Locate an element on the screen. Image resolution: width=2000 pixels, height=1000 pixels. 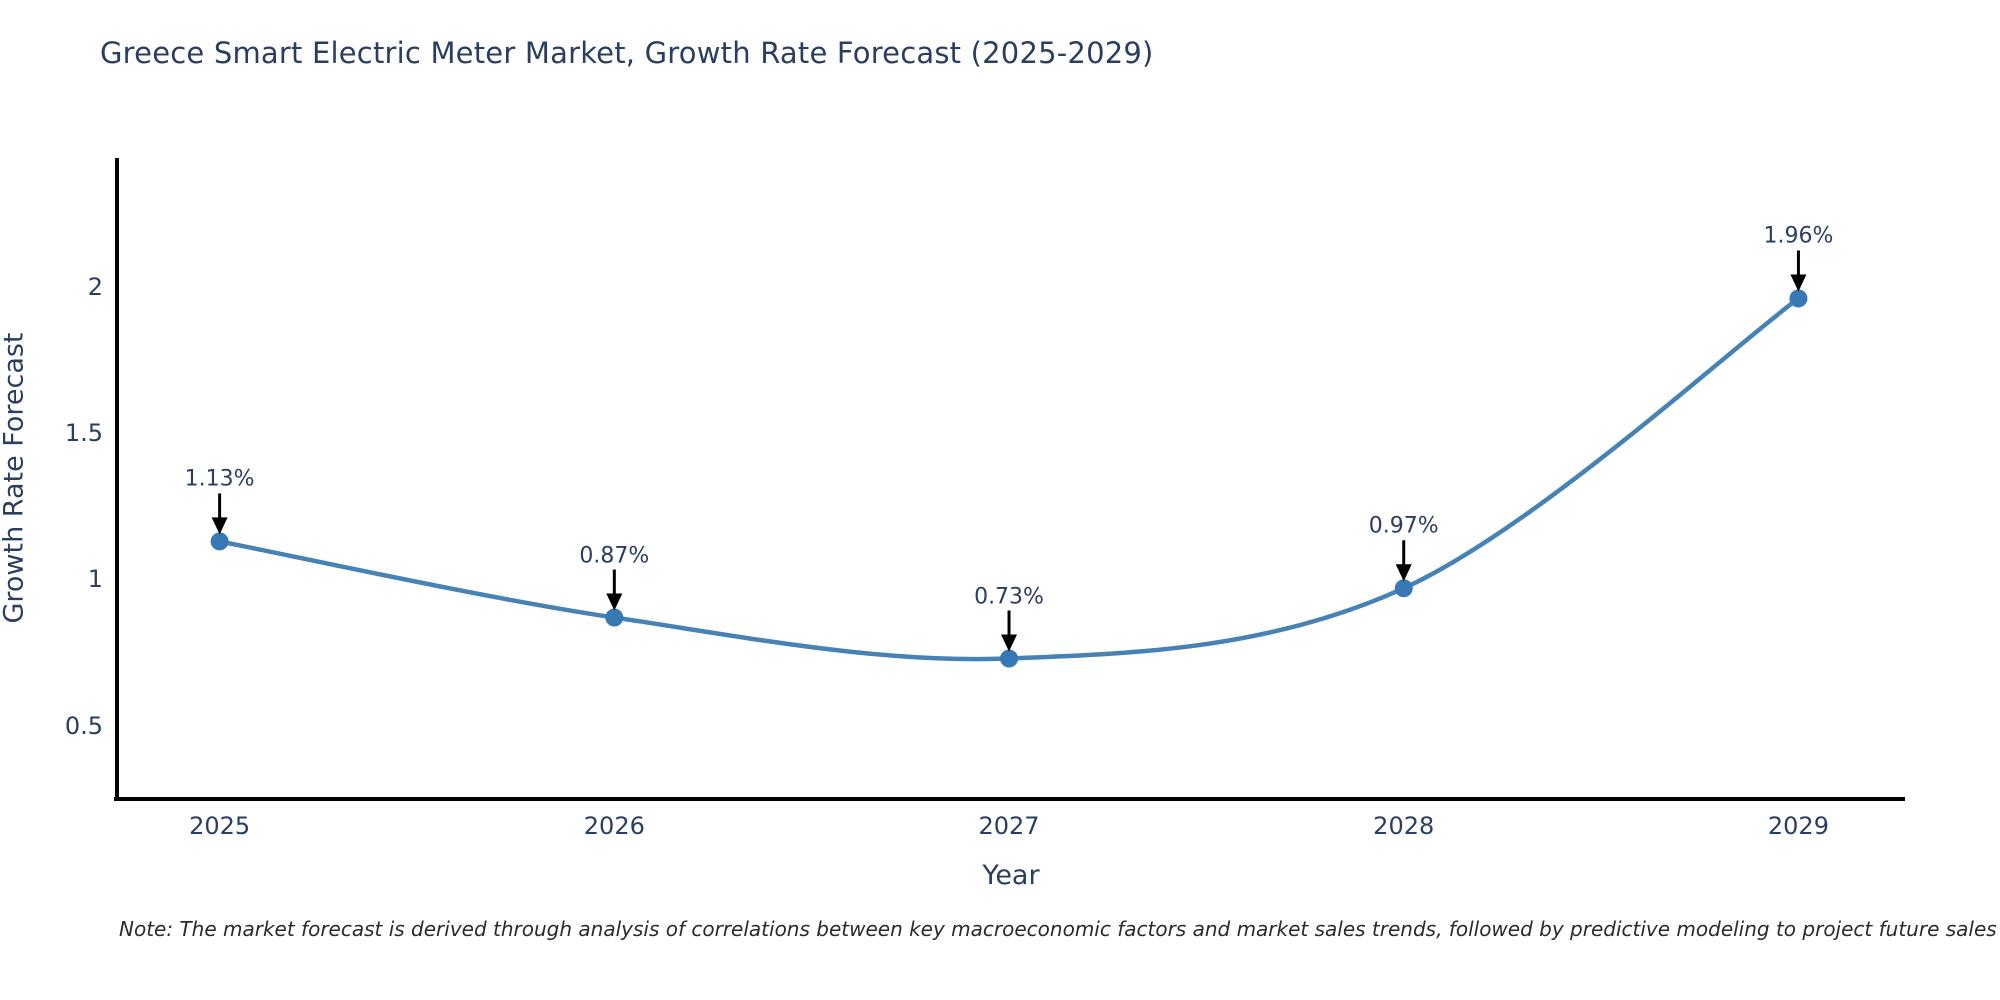
y-tick-label: 2 is located at coordinates (95, 286).